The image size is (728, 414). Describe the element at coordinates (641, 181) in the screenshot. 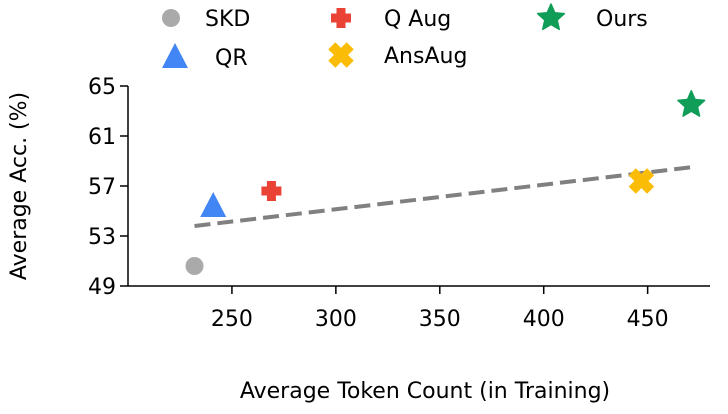

I see `data-point-ansaug` at that location.